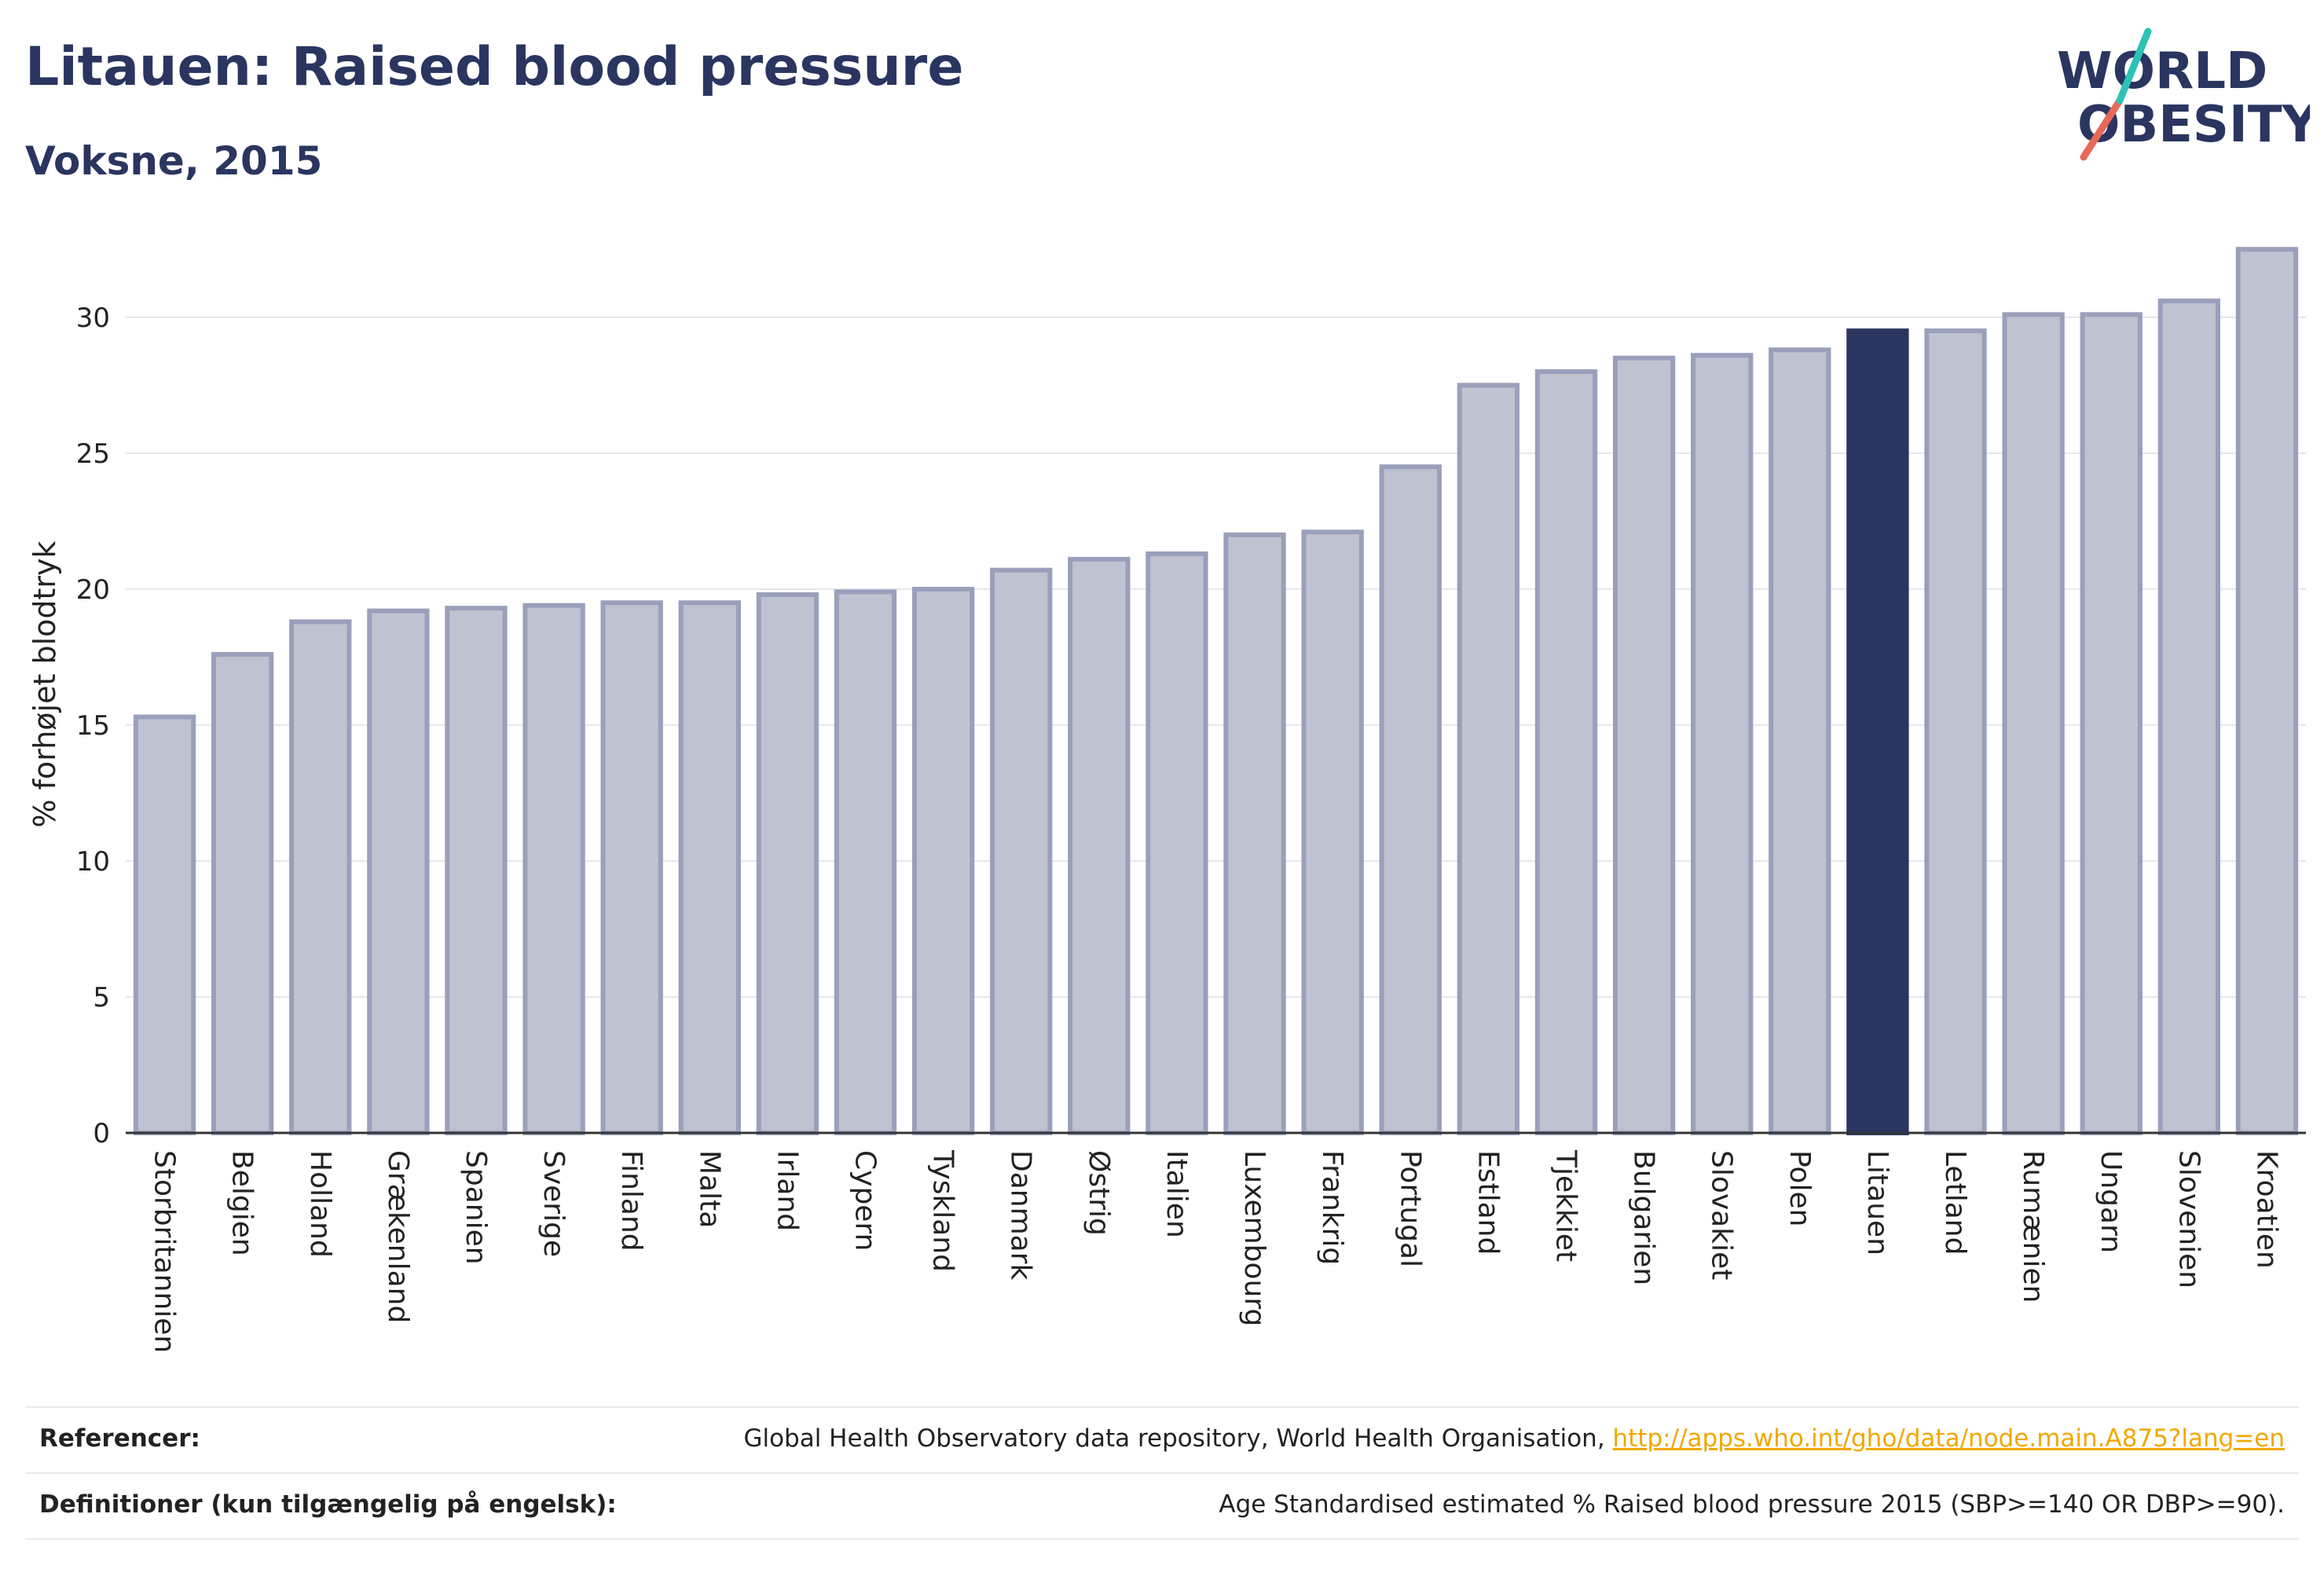 The image size is (2324, 1576). Describe the element at coordinates (2033, 724) in the screenshot. I see `bar-rumænien` at that location.